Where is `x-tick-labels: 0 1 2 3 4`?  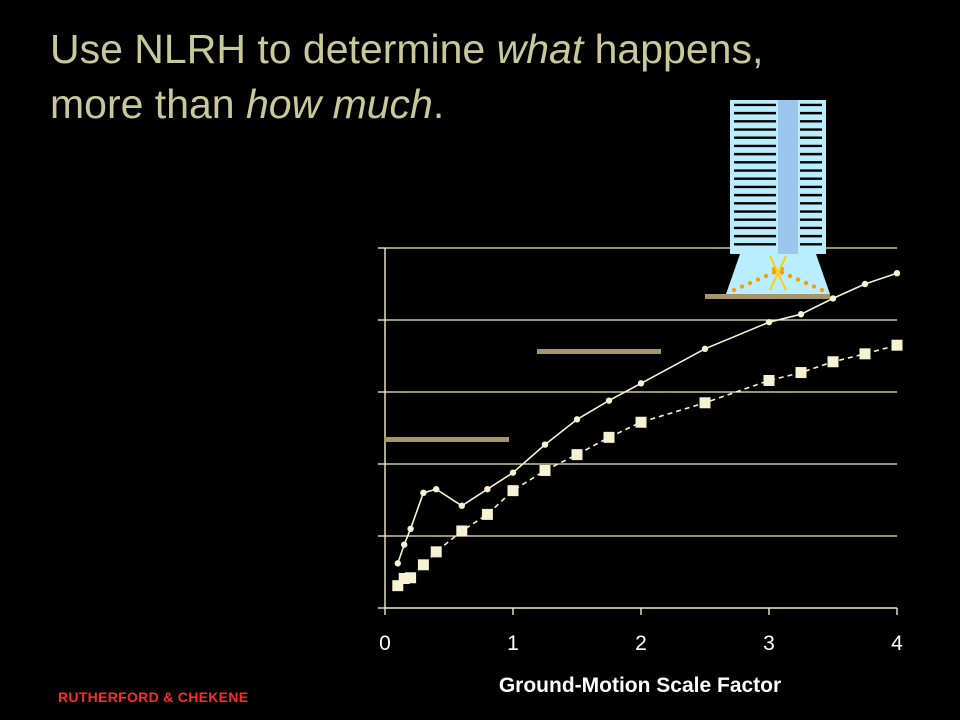
x-tick-labels: 0 1 2 3 4 is located at coordinates (641, 643).